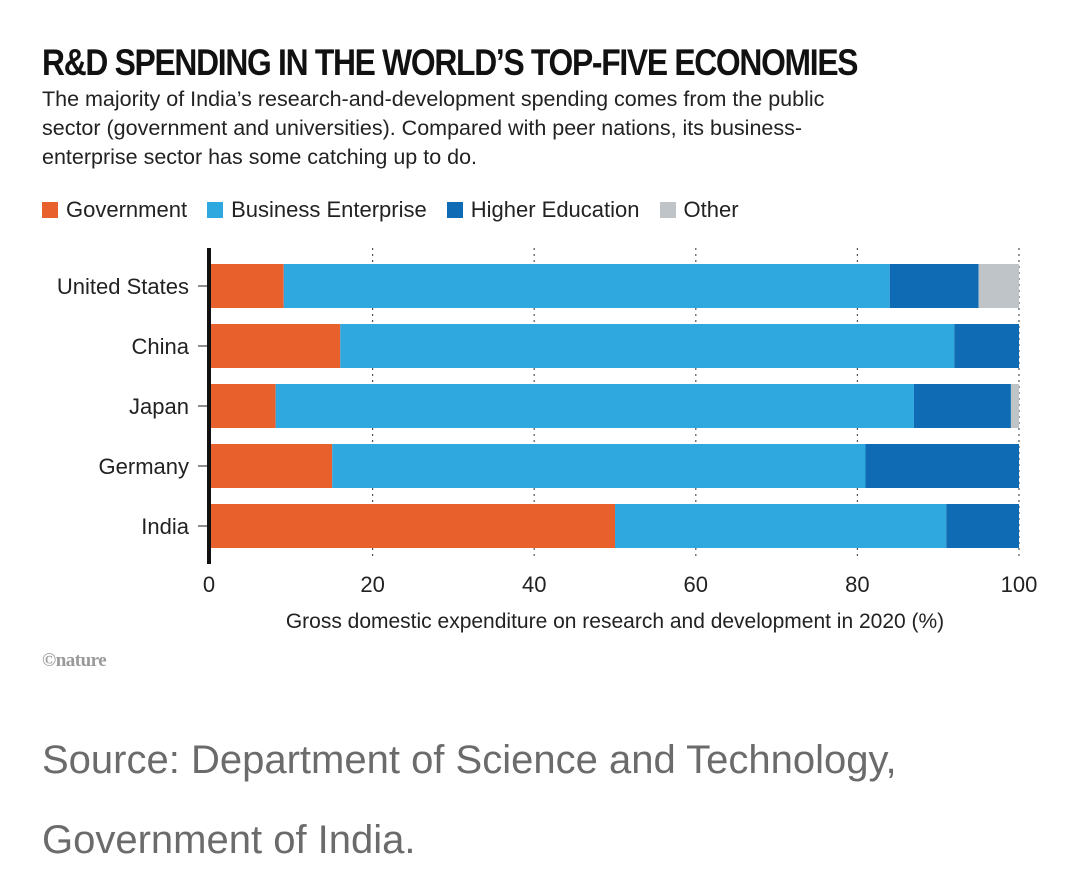  Describe the element at coordinates (243, 406) in the screenshot. I see `bar-government-japan` at that location.